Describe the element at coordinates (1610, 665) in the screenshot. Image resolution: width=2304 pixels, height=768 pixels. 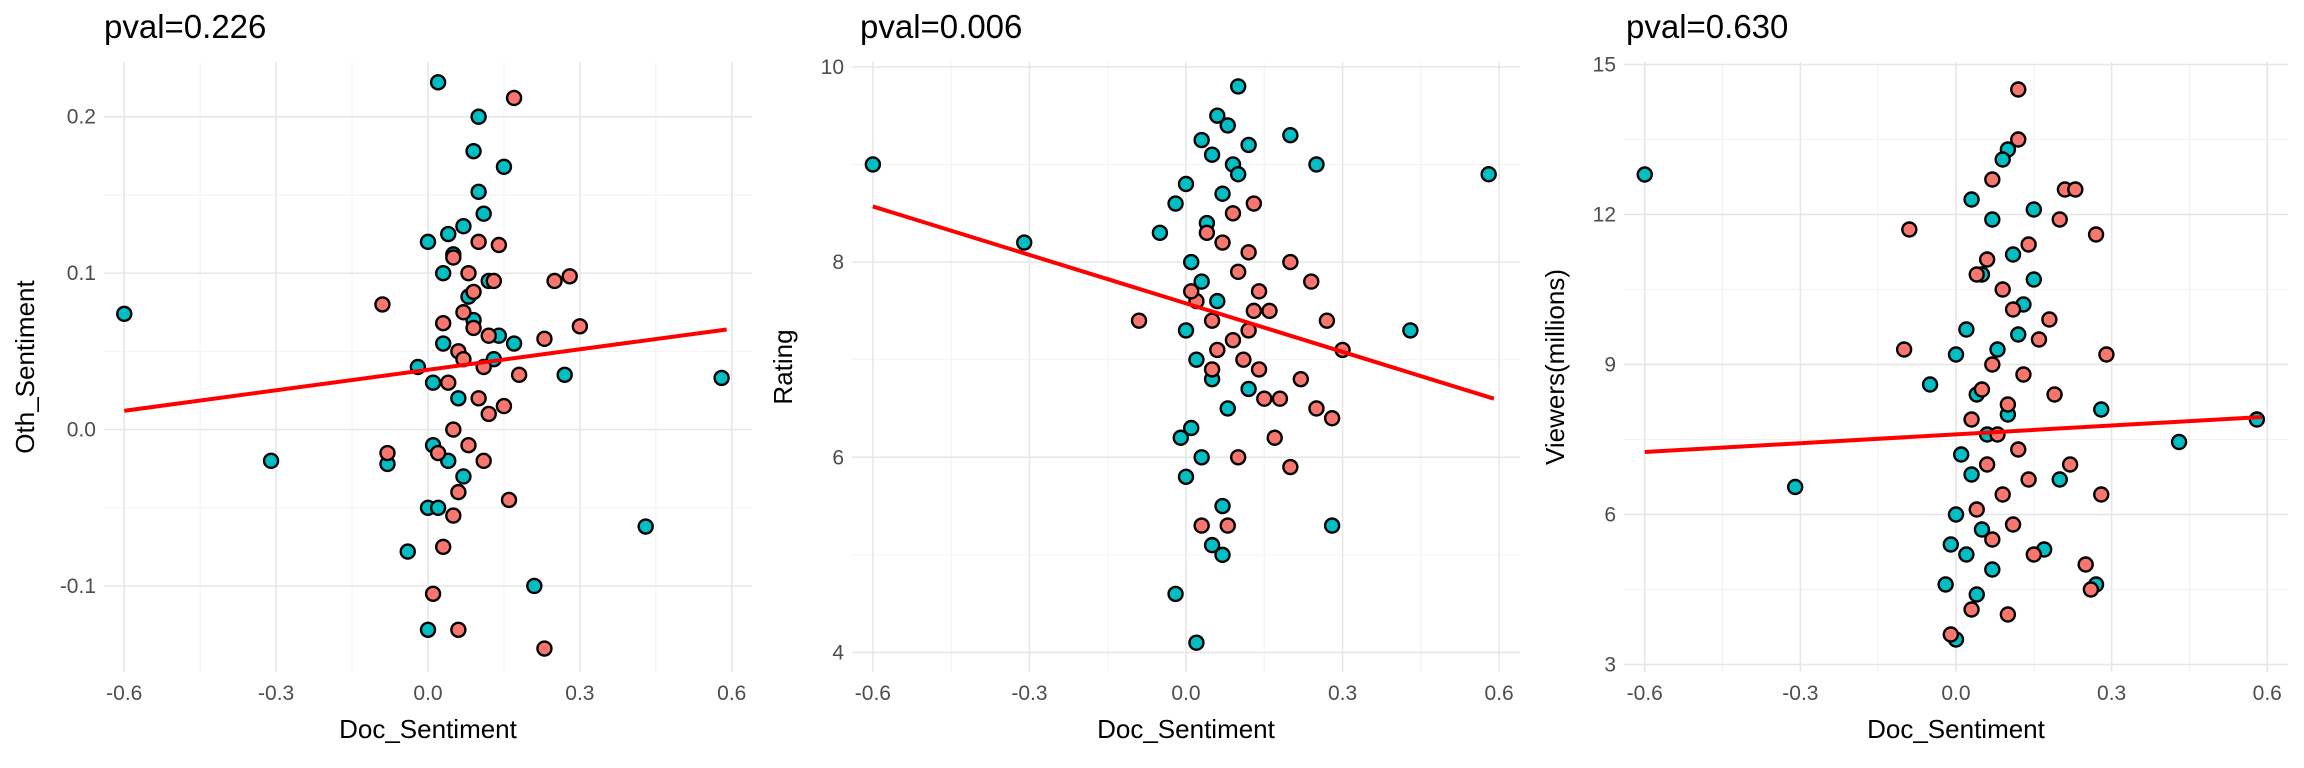
I see `y-tick-label: 3` at that location.